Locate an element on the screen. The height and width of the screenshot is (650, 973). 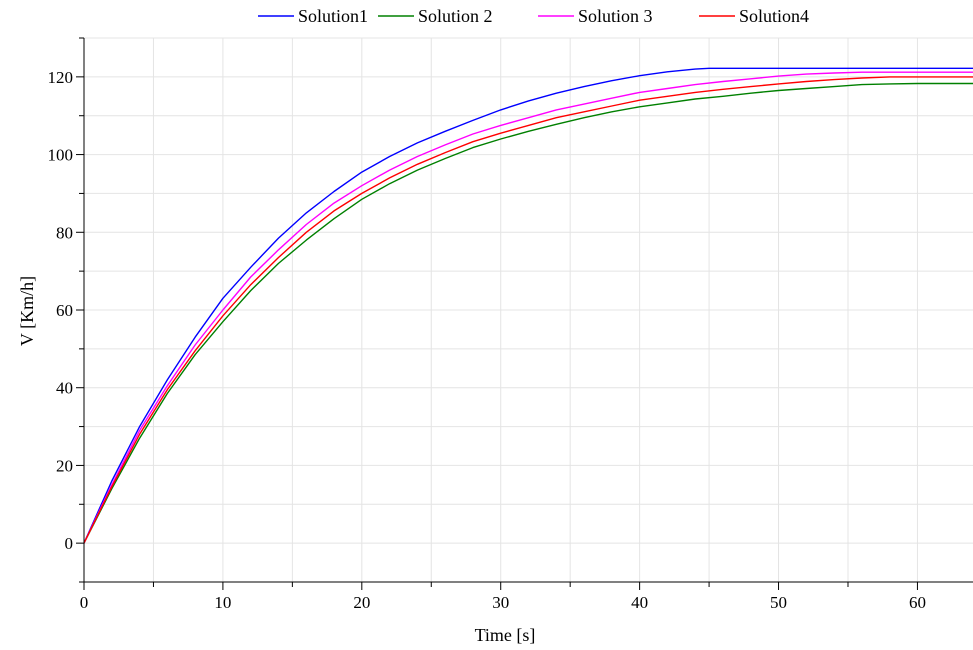
legend-label: Solution4 is located at coordinates (774, 16).